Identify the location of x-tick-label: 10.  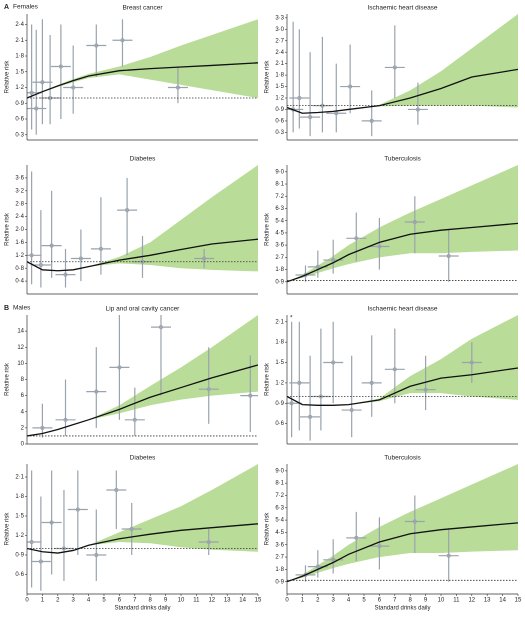
(441, 601).